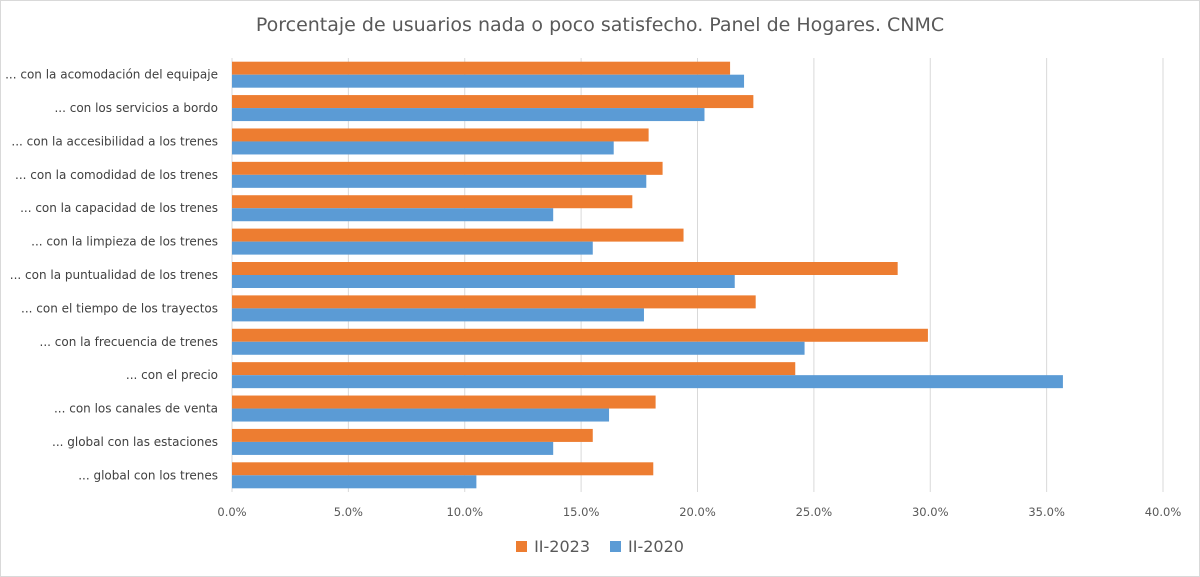 The width and height of the screenshot is (1200, 577). Describe the element at coordinates (114, 275) in the screenshot. I see `category-label: ... con la puntualidad de los trenes` at that location.